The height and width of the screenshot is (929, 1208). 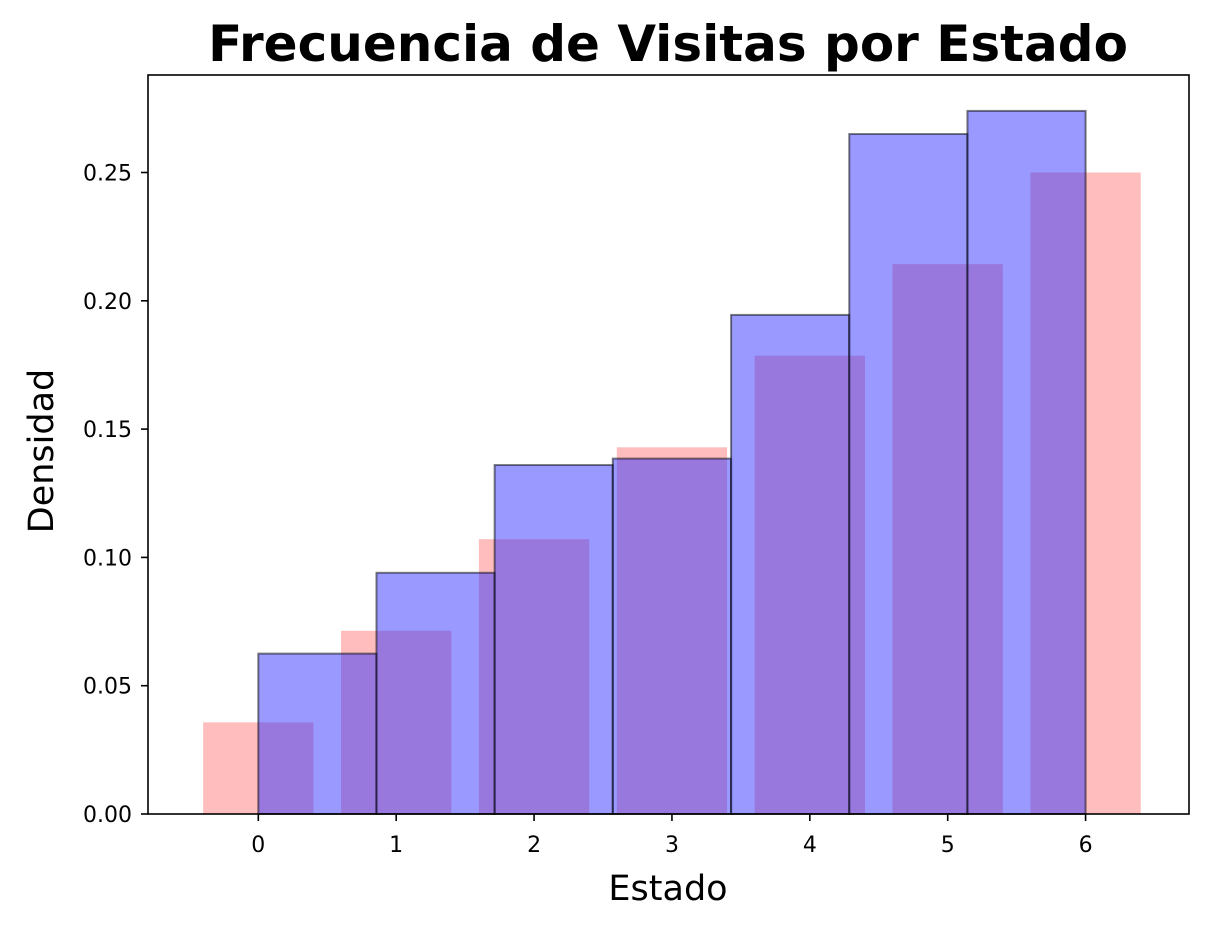 I want to click on chart-title: Frecuencia de Visitas por Estado, so click(x=668, y=44).